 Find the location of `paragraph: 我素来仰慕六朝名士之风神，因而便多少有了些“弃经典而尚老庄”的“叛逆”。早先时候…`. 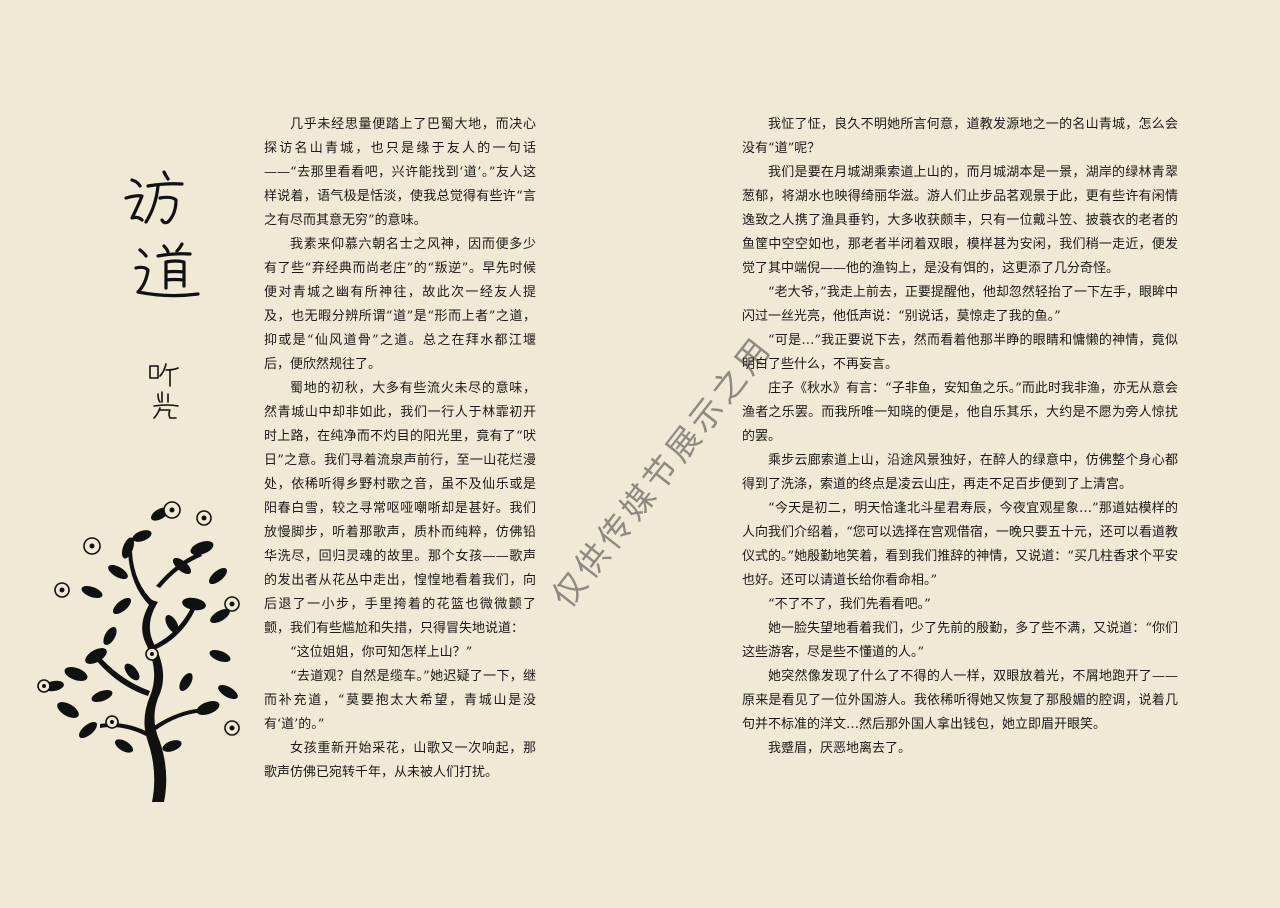

paragraph: 我素来仰慕六朝名士之风神，因而便多少有了些“弃经典而尚老庄”的“叛逆”。早先时候… is located at coordinates (400, 304).